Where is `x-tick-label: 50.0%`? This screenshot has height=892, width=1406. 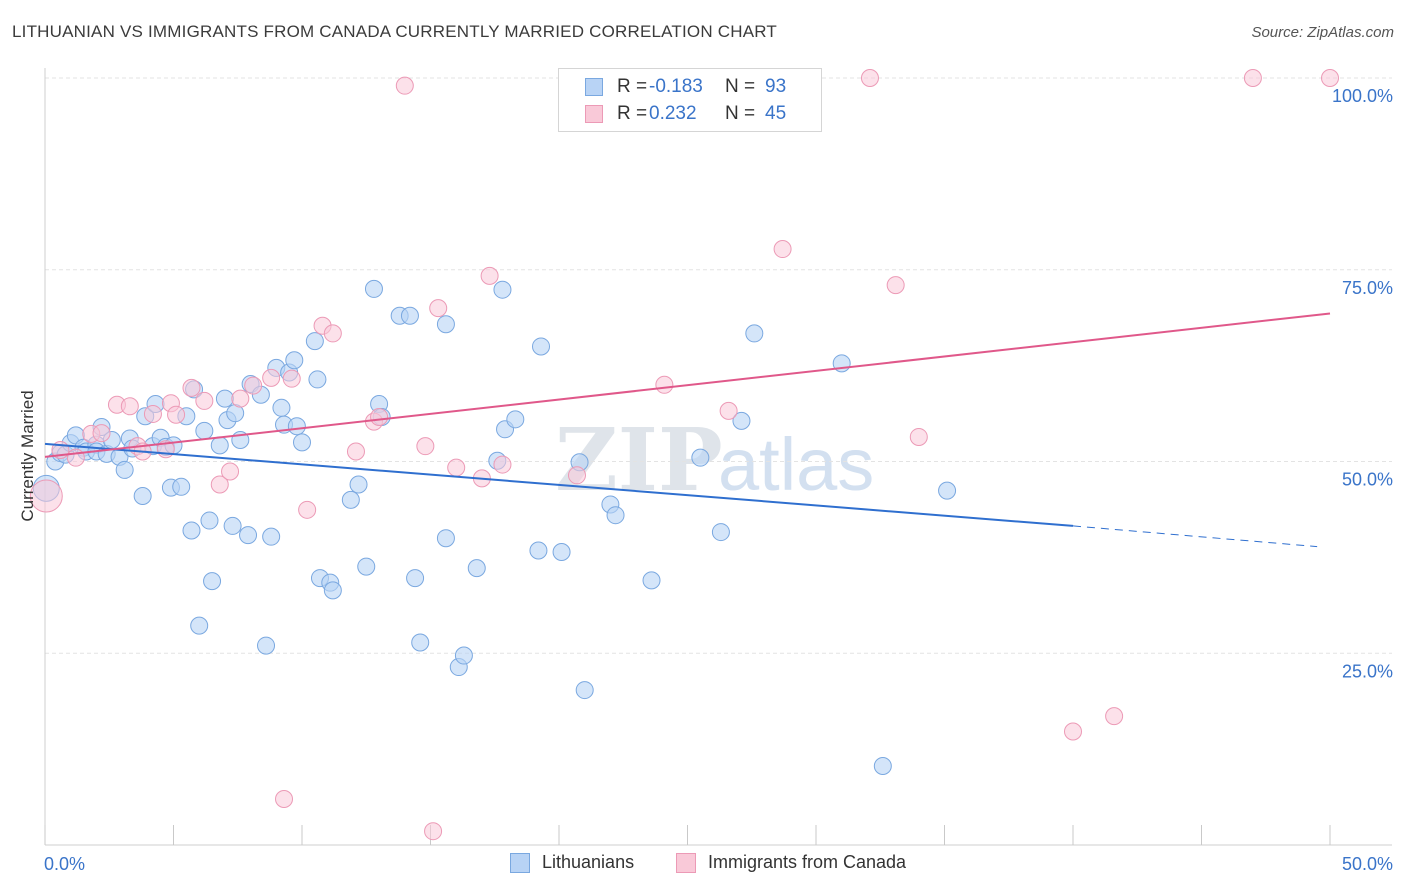
x-tick-label: 50.0% is located at coordinates (1367, 864).